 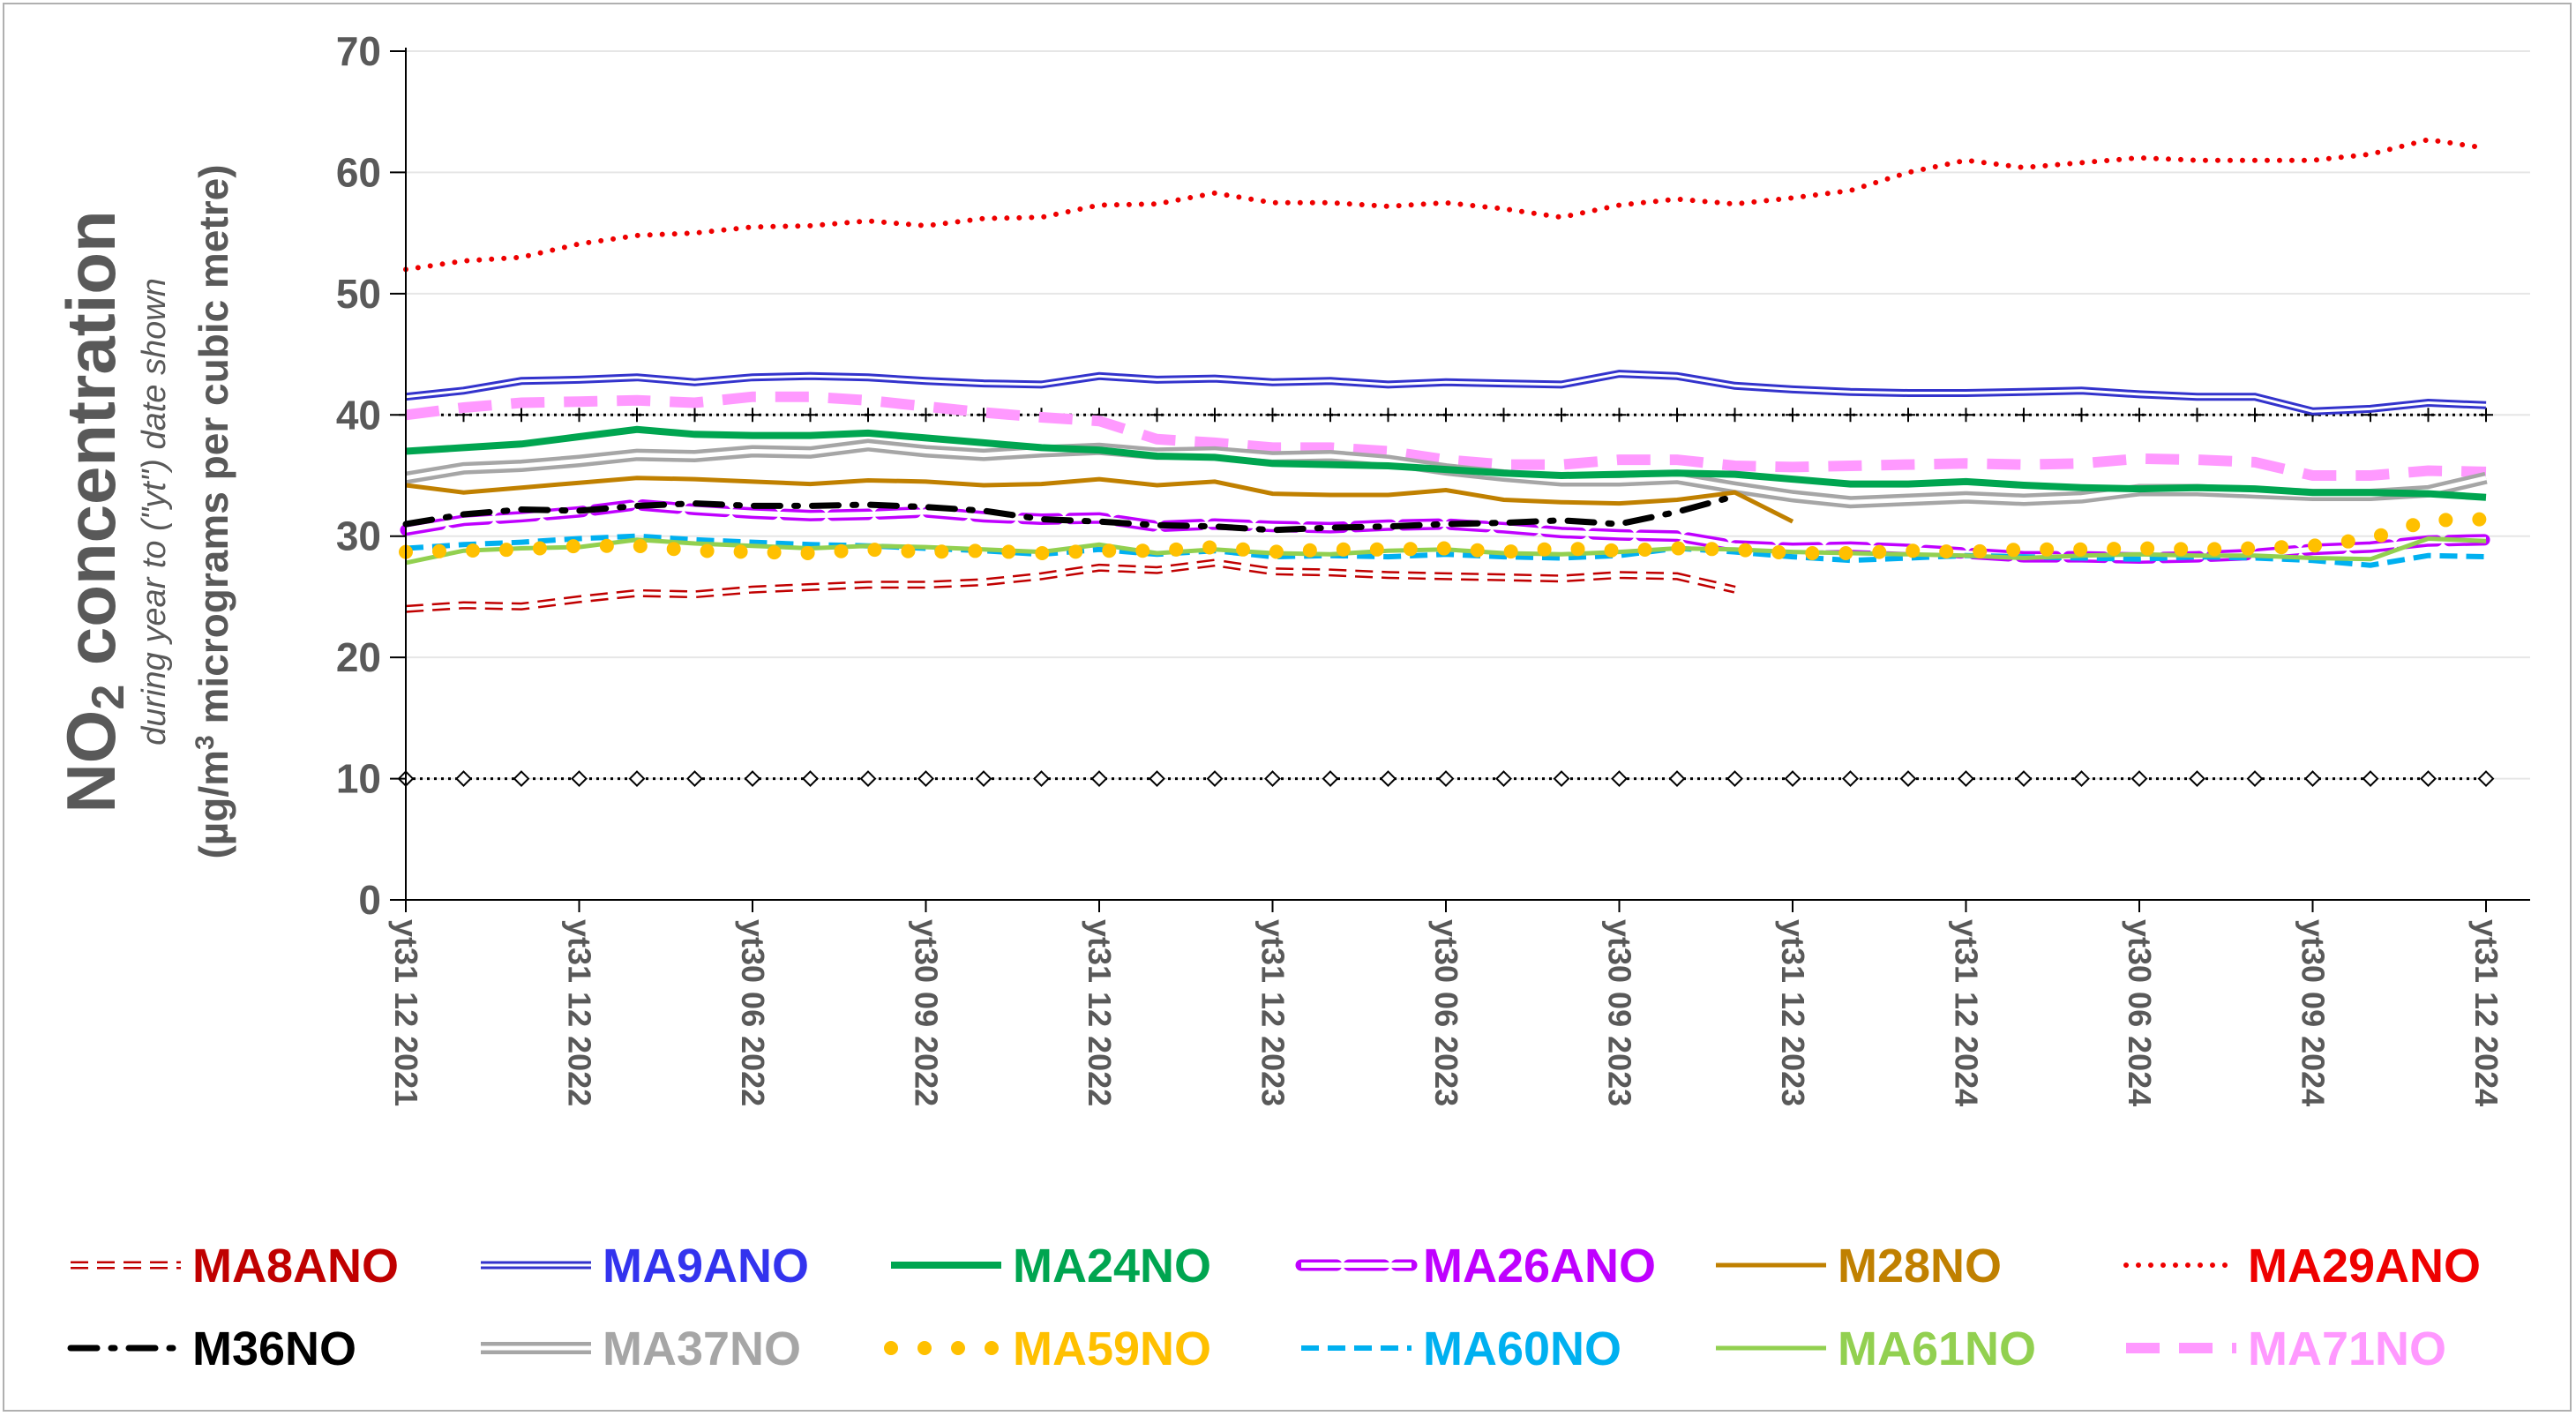 I want to click on y-axis-units: (µg/m3 micrograms per cubic metre), so click(x=214, y=511).